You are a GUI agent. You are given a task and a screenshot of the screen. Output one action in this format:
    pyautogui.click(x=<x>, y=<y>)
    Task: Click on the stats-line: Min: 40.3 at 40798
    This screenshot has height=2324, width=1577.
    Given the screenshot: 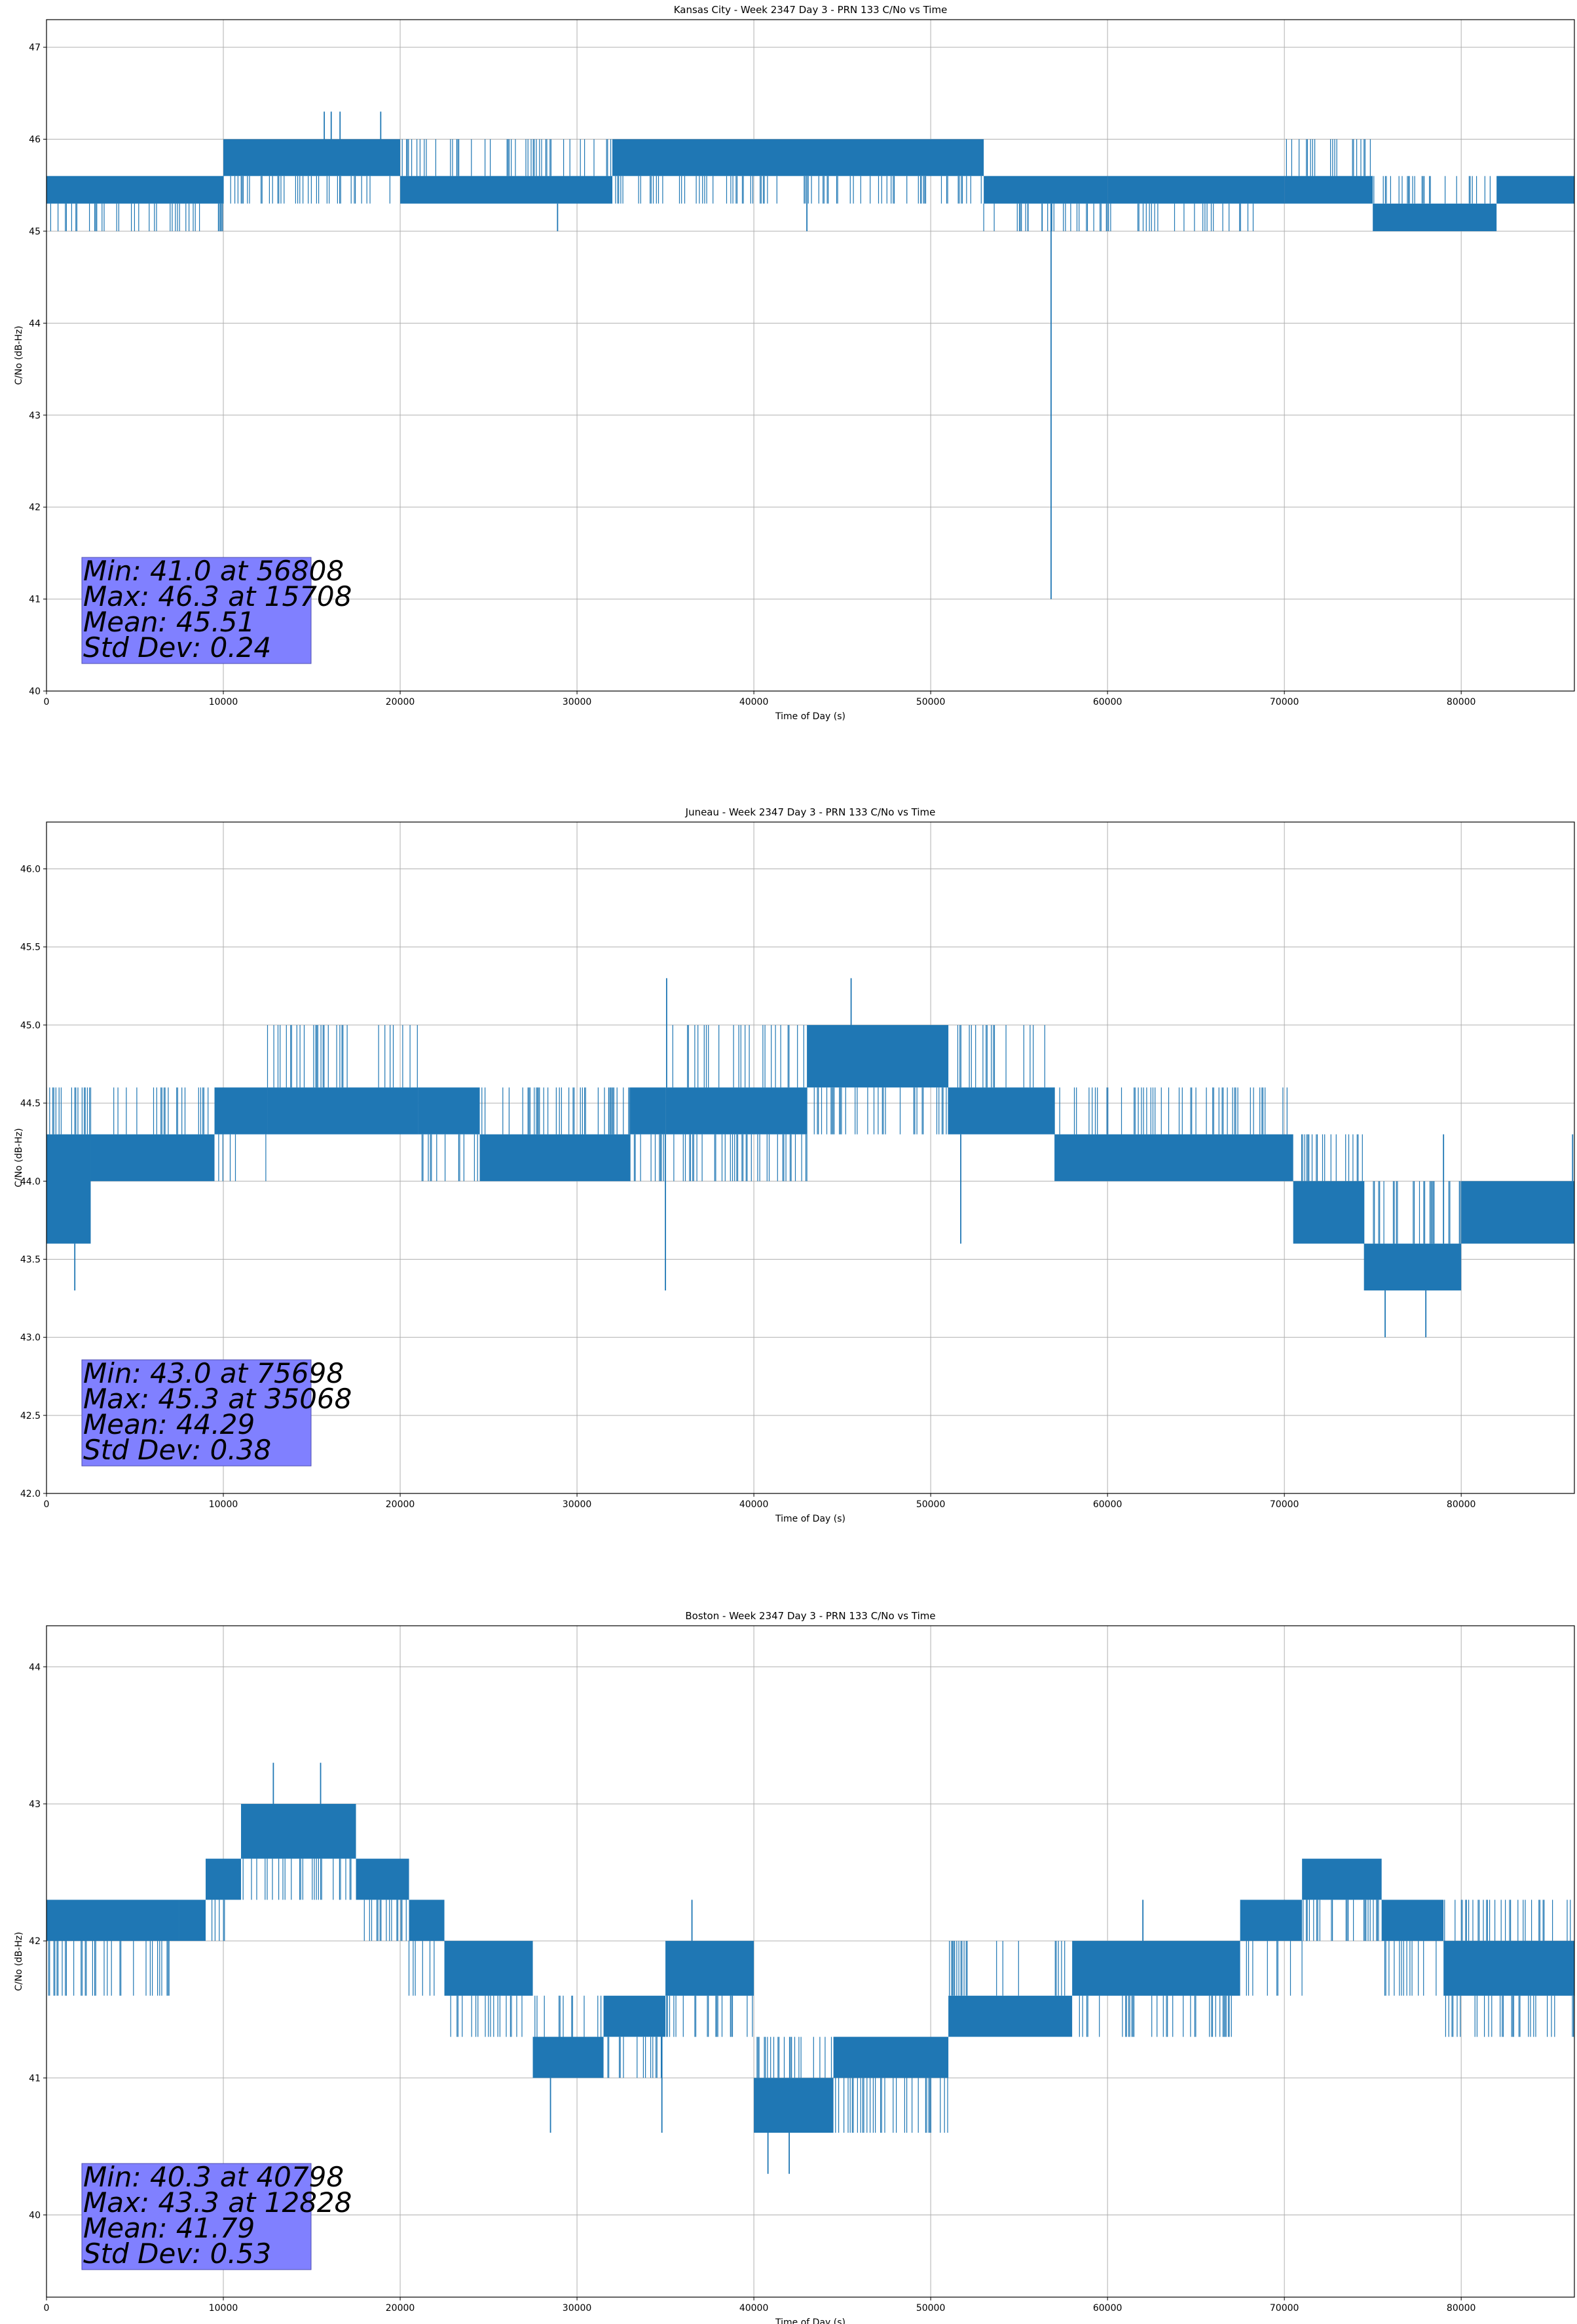 What is the action you would take?
    pyautogui.click(x=213, y=2177)
    